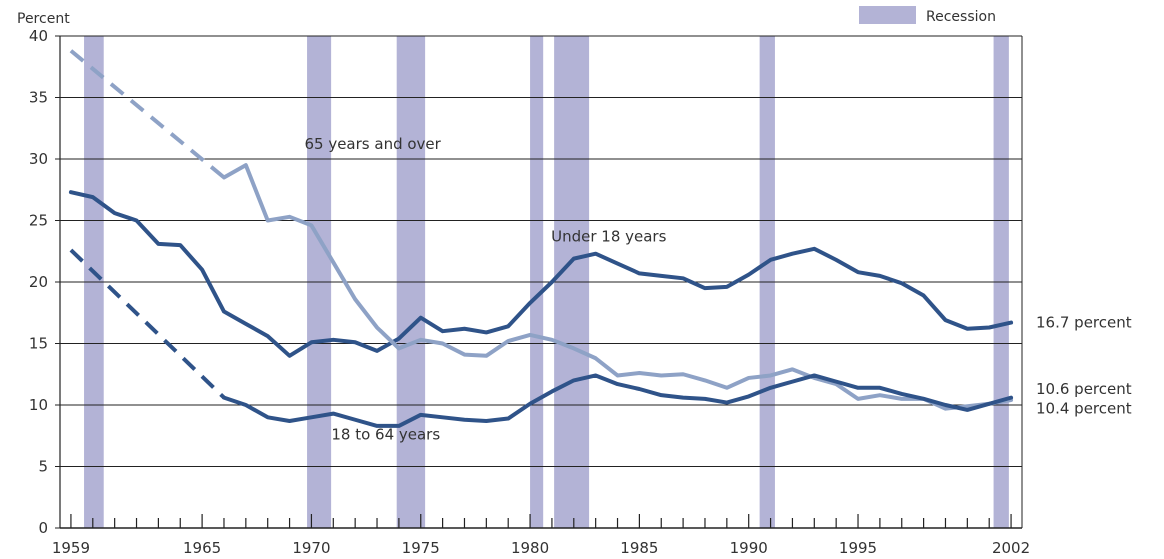  What do you see at coordinates (1011, 548) in the screenshot?
I see `x-tick-label: 2002` at bounding box center [1011, 548].